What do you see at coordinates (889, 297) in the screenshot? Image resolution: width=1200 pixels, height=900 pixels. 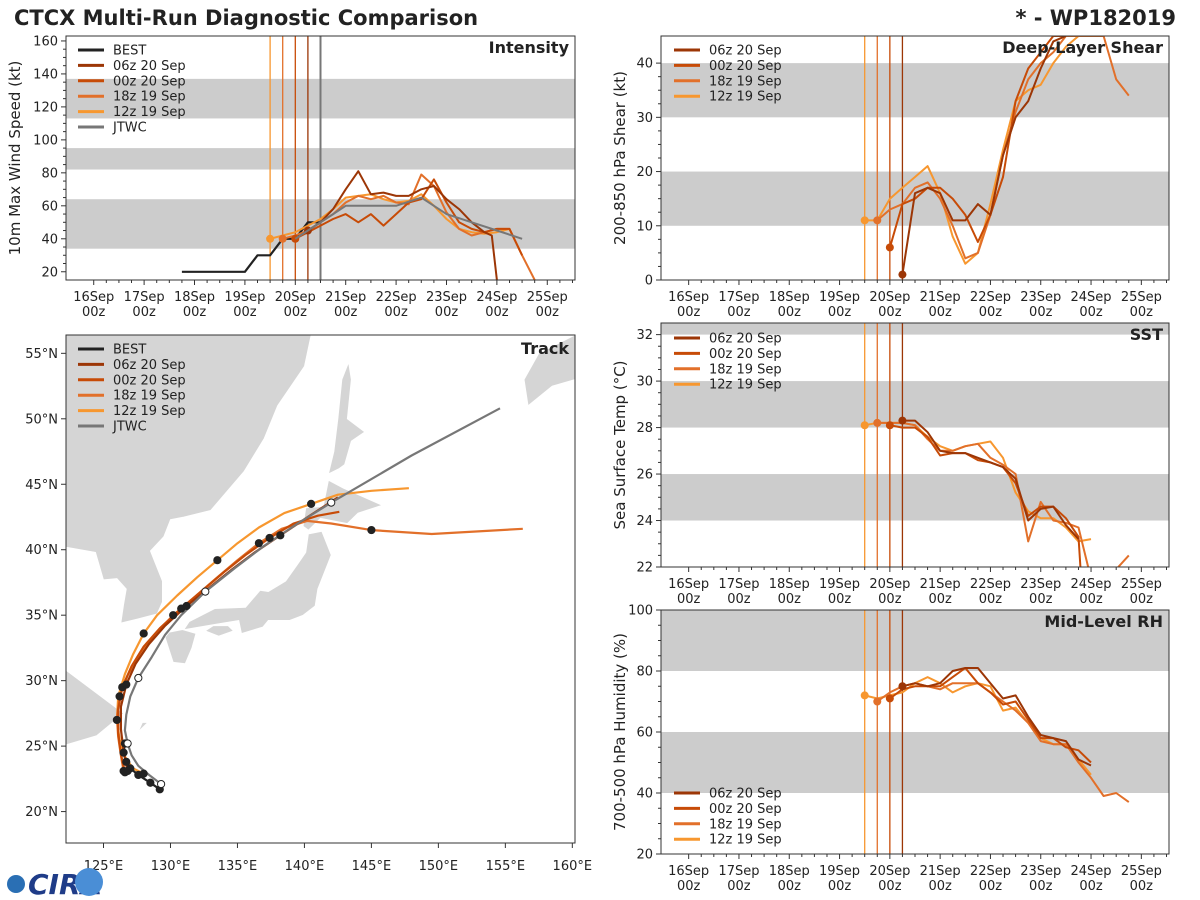 I see `x-tick-date: 20Sep` at bounding box center [889, 297].